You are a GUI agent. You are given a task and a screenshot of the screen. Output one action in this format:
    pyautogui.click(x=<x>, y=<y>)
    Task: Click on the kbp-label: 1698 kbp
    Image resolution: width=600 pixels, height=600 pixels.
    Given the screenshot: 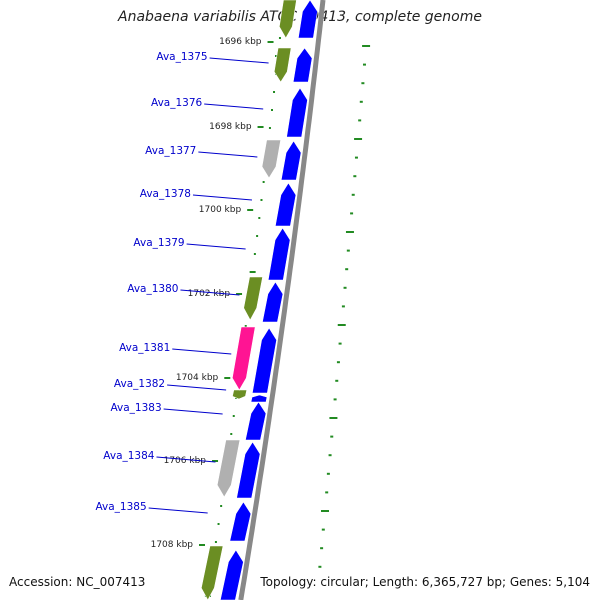 What is the action you would take?
    pyautogui.click(x=230, y=127)
    